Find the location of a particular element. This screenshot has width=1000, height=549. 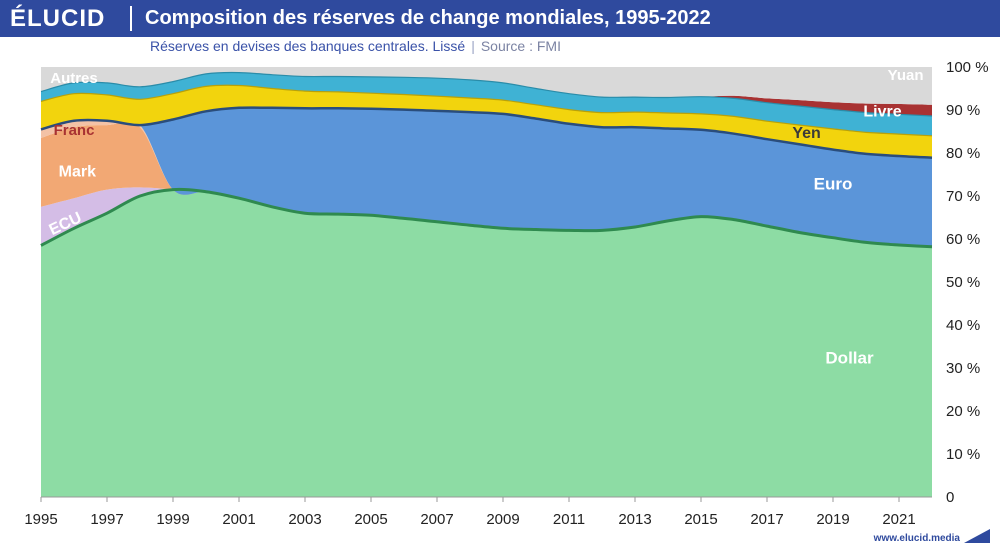

x-tick-label: 2009 is located at coordinates (502, 519).